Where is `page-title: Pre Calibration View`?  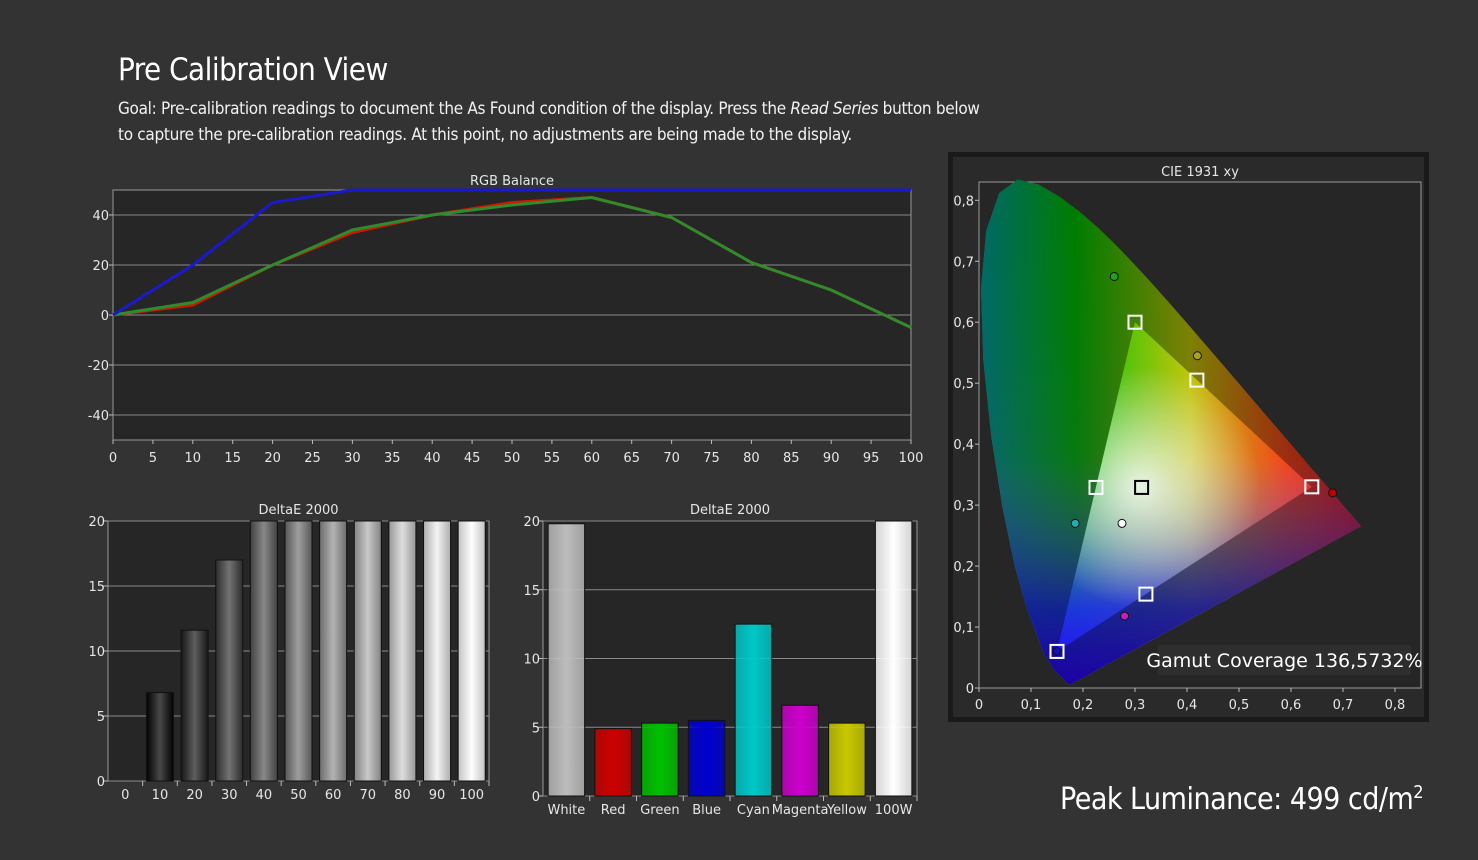 page-title: Pre Calibration View is located at coordinates (253, 70).